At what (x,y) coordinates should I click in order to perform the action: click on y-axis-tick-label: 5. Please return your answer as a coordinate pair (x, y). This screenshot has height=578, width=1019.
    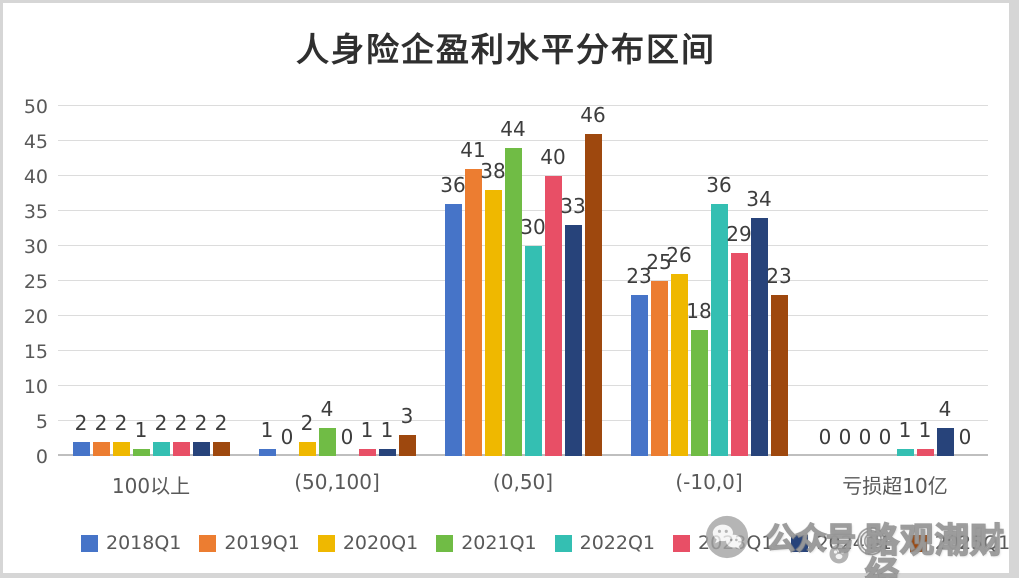
    Looking at the image, I should click on (41, 421).